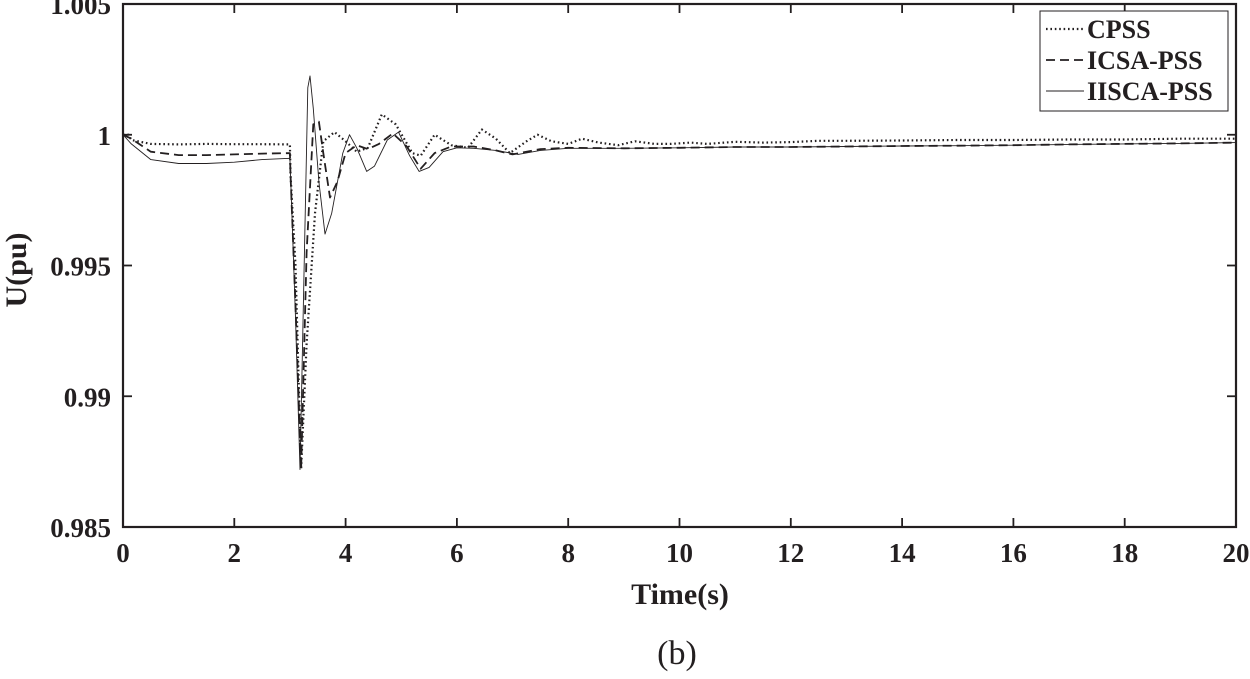 The width and height of the screenshot is (1250, 679). I want to click on x-tick-label: 2, so click(235, 553).